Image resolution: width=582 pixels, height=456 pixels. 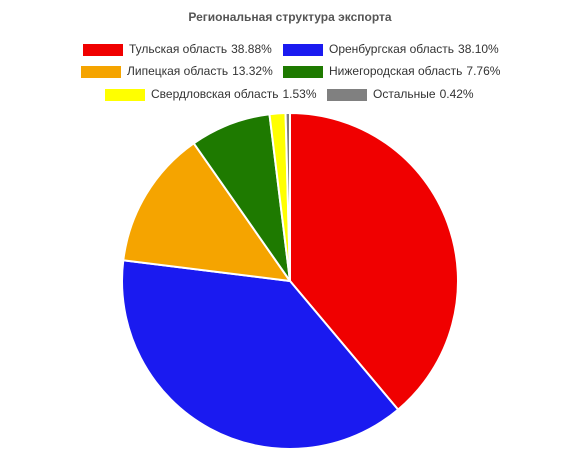 What do you see at coordinates (178, 49) in the screenshot?
I see `legend-name: Тульская область` at bounding box center [178, 49].